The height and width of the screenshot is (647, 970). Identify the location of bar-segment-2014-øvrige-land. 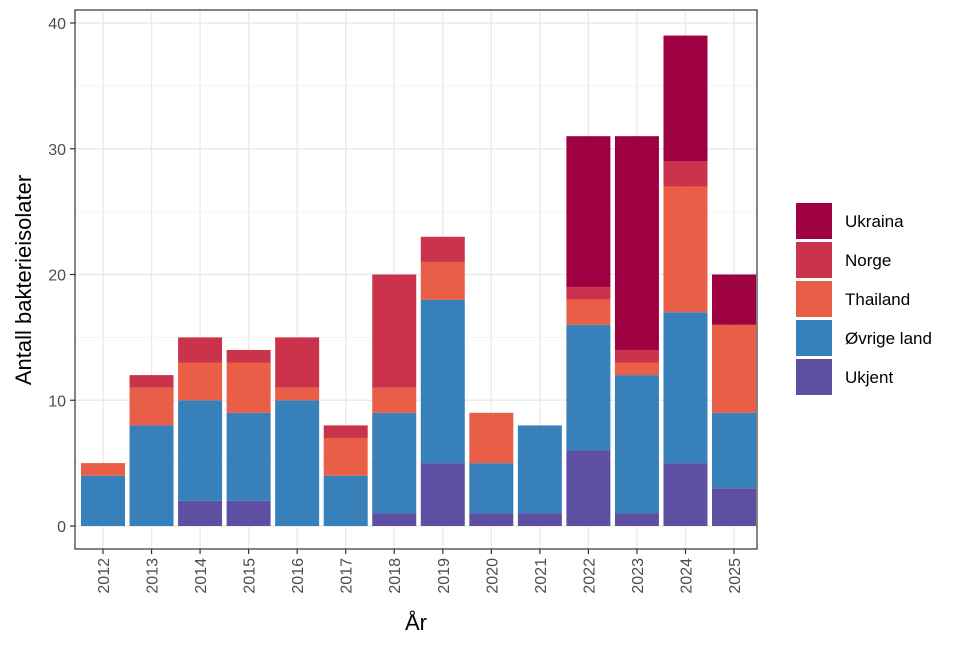
(200, 450).